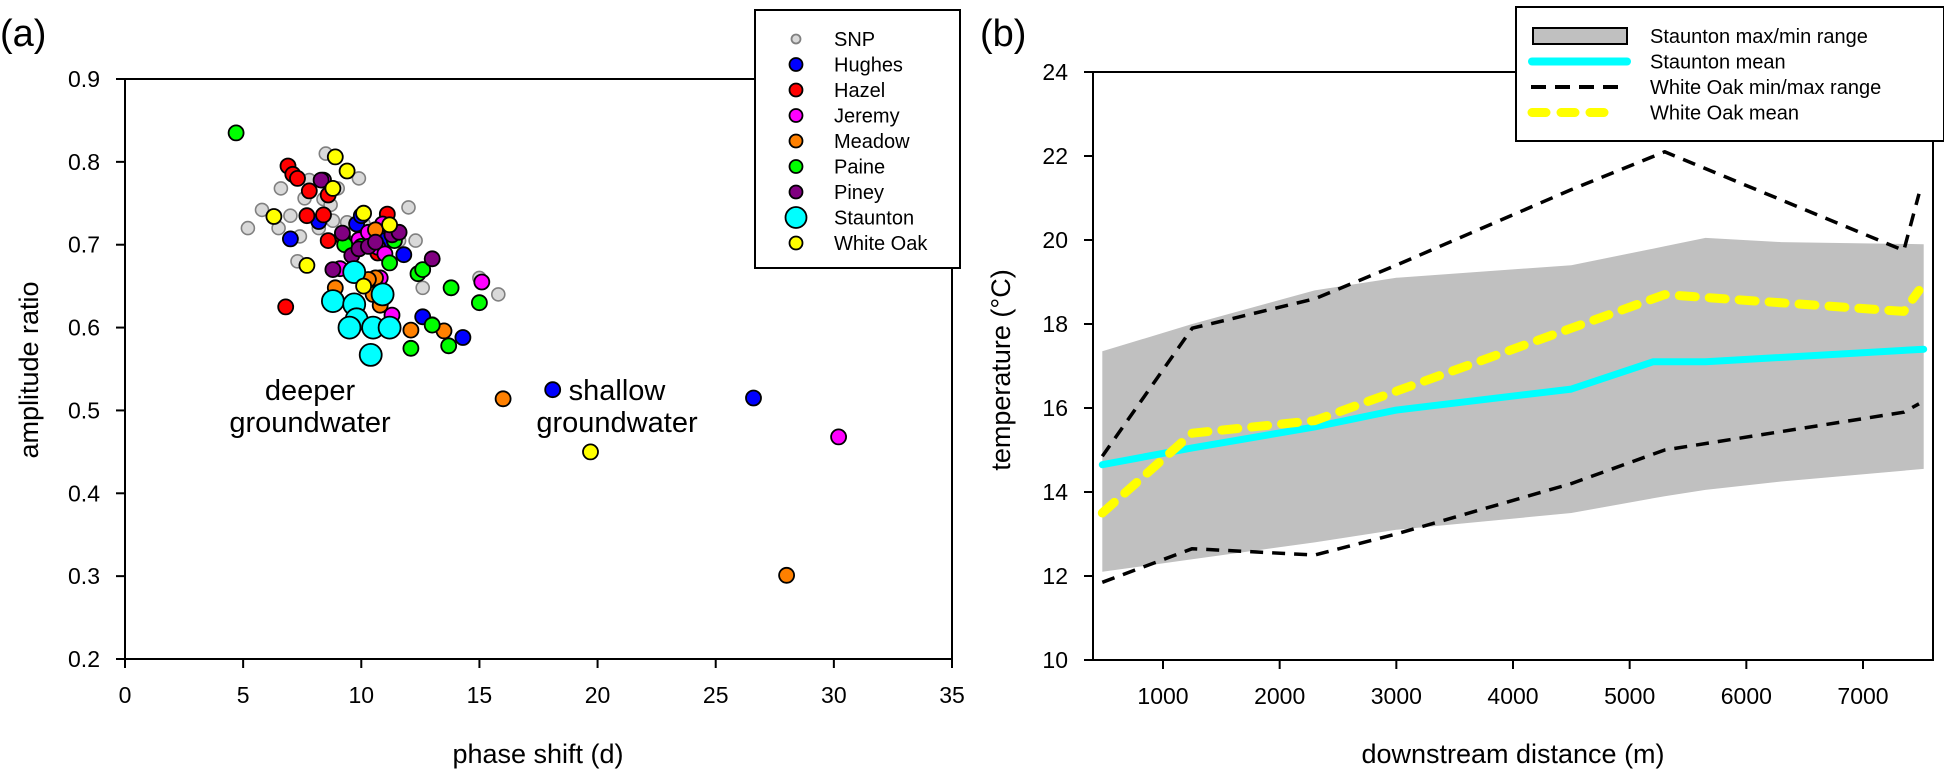 This screenshot has width=1944, height=776. What do you see at coordinates (84, 245) in the screenshot?
I see `y-tick-label: 0.7` at bounding box center [84, 245].